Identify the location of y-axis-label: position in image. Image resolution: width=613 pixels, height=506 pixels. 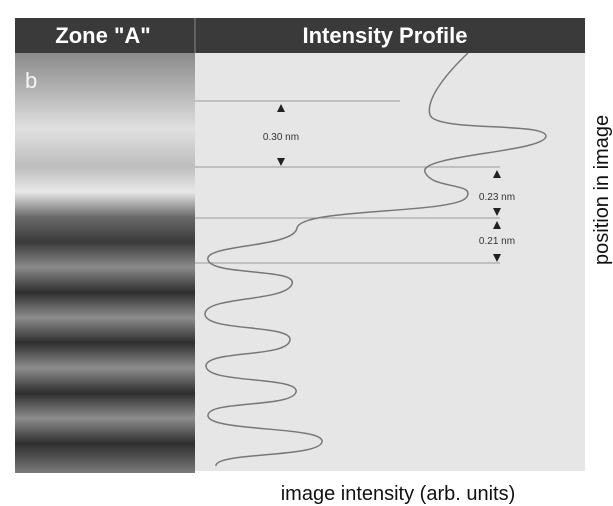
(602, 190).